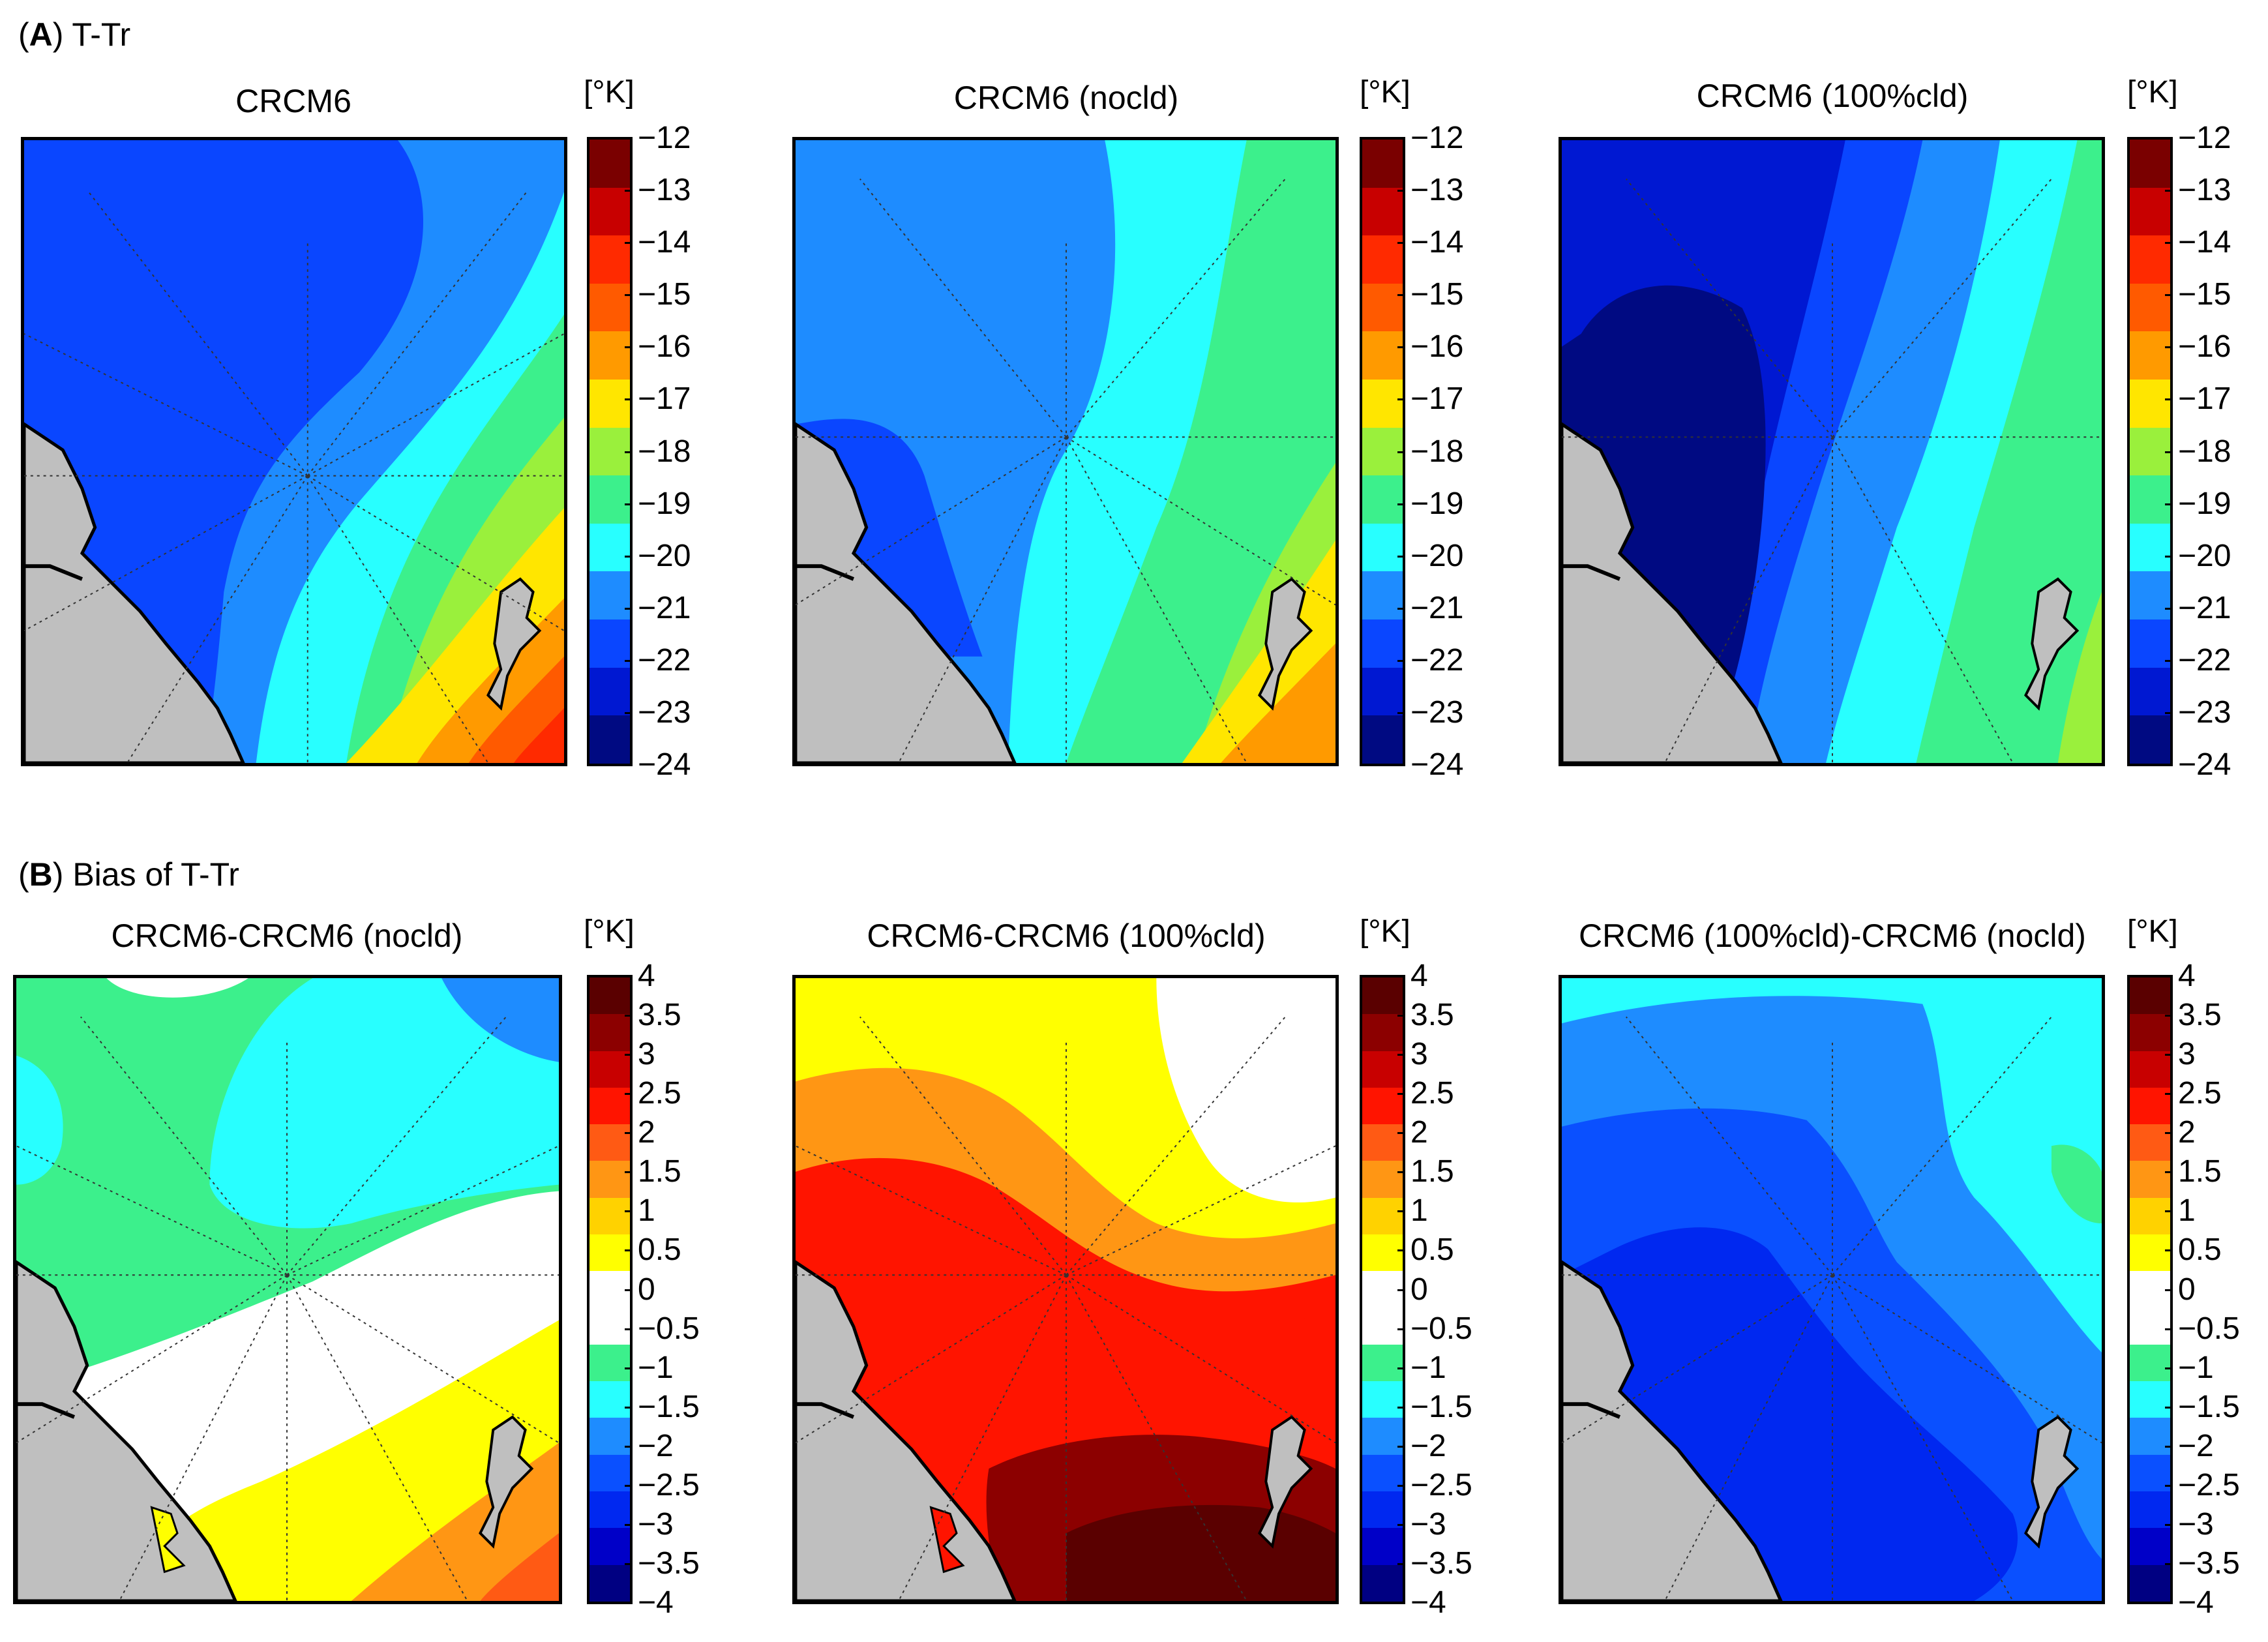 This screenshot has height=1642, width=2268. I want to click on map-a3, so click(1832, 451).